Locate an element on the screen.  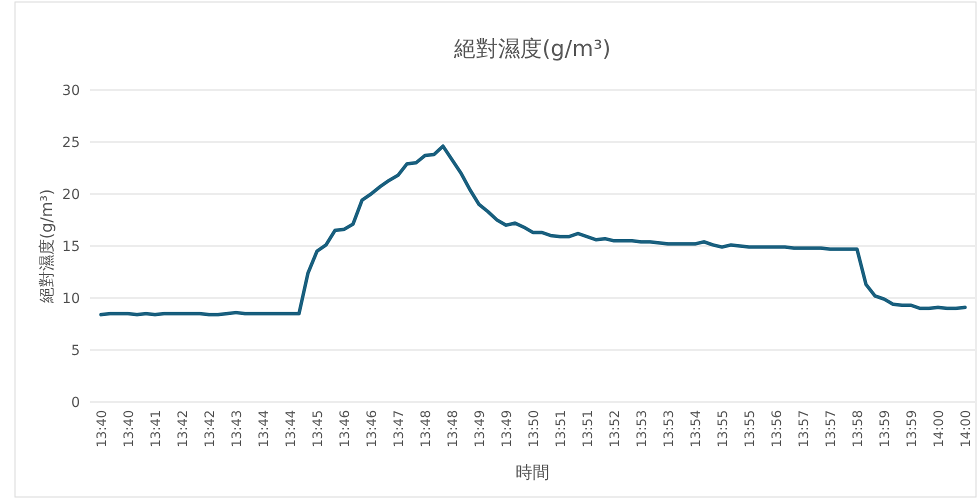
x-tick-label: 13:58 is located at coordinates (858, 429).